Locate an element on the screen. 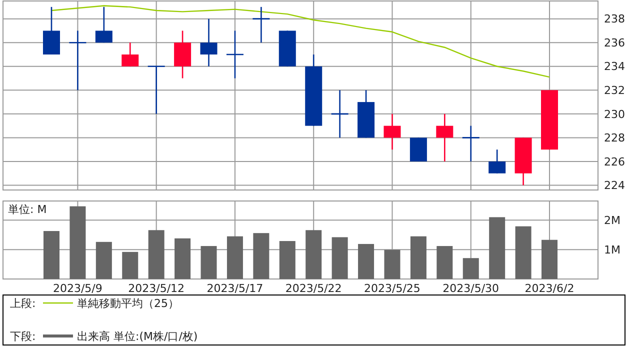 This screenshot has height=362, width=638. x-tick-label: 2023/5/30 is located at coordinates (471, 288).